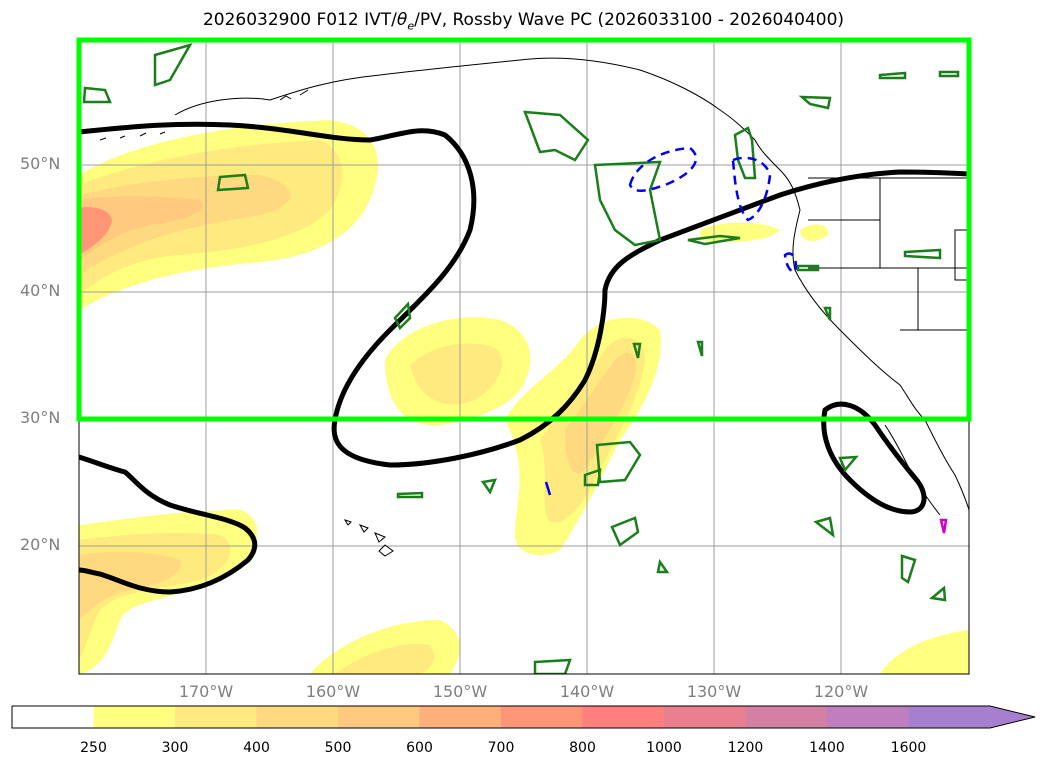 This screenshot has width=1047, height=767. Describe the element at coordinates (141, 228) in the screenshot. I see `ivt-plume-north-inner` at that location.